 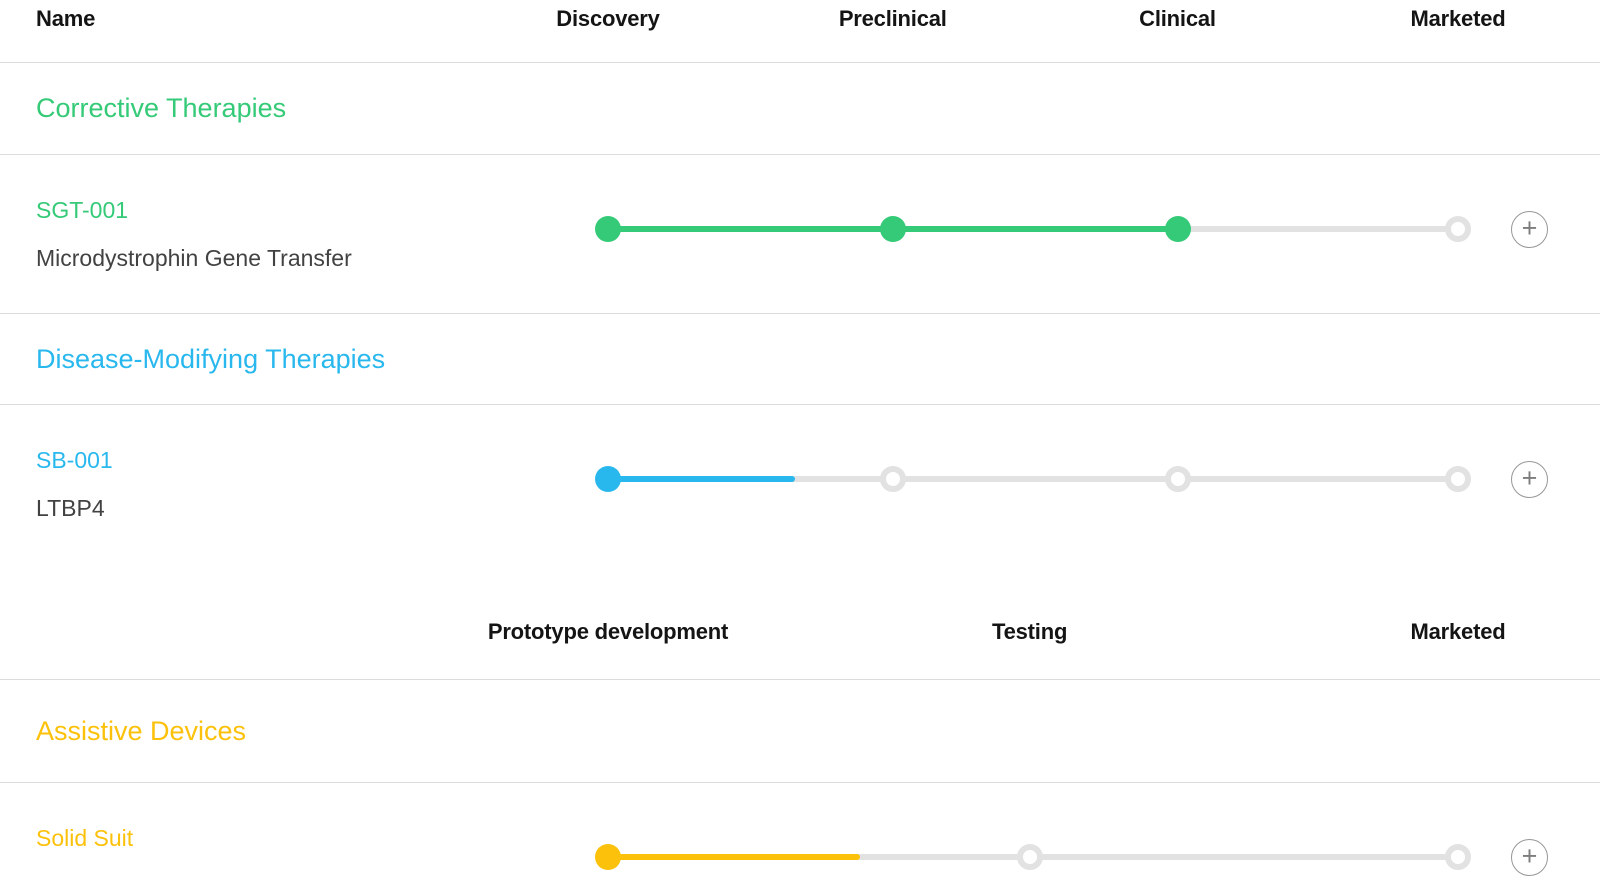 I want to click on product-row-solid-suit: Solid Suit +, so click(x=800, y=832).